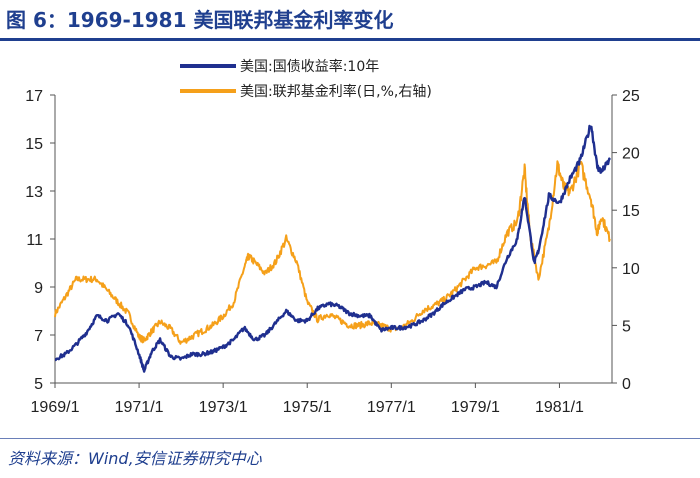 This screenshot has height=478, width=700. Describe the element at coordinates (631, 96) in the screenshot. I see `right-tick-label: 25` at that location.